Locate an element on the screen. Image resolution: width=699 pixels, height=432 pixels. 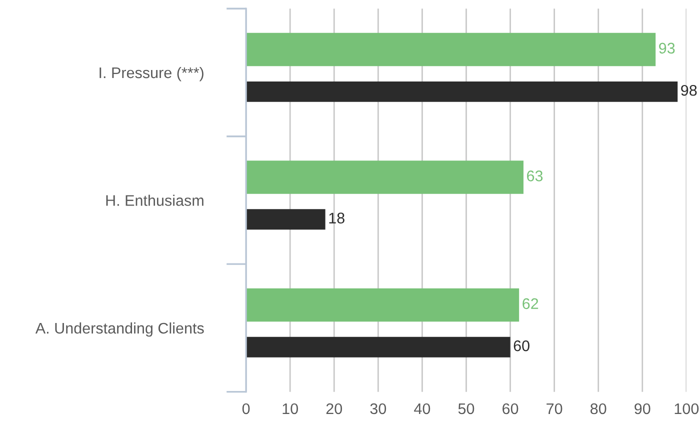
data-label: 62 is located at coordinates (530, 304).